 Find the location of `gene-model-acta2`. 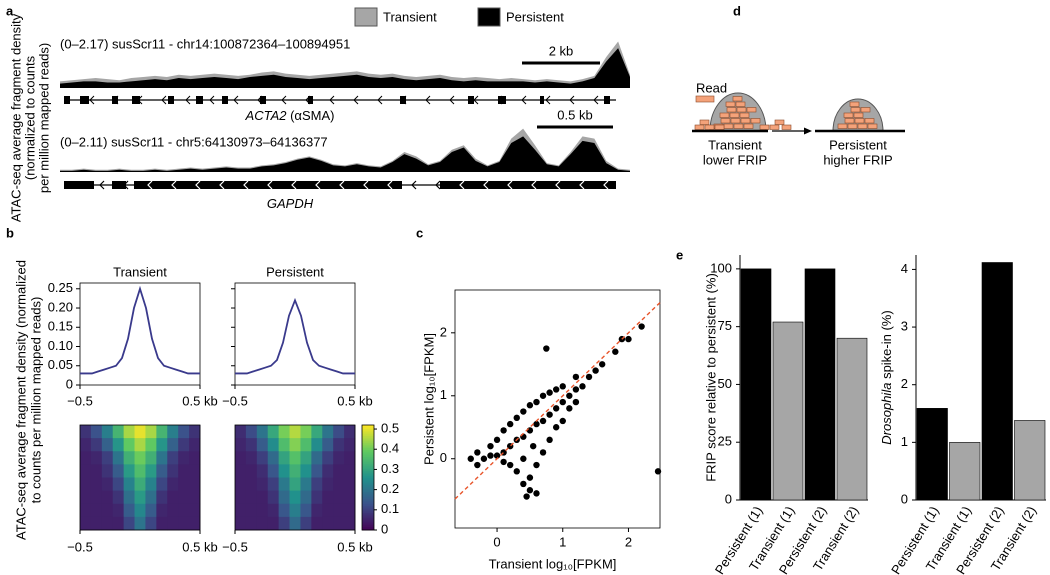

gene-model-acta2 is located at coordinates (340, 100).